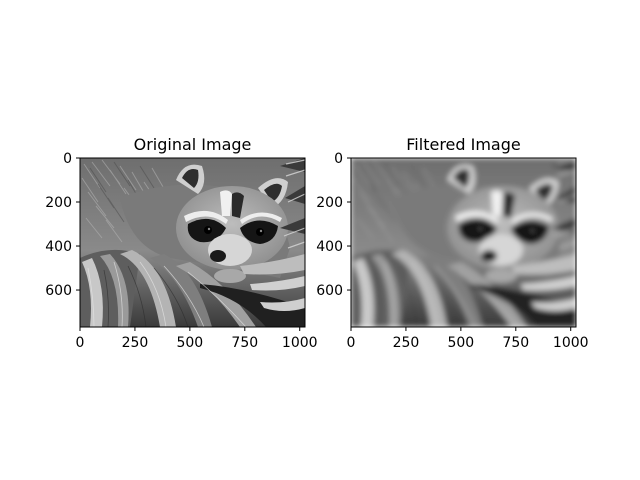  What do you see at coordinates (58, 291) in the screenshot?
I see `original-y-tick-label: 600` at bounding box center [58, 291].